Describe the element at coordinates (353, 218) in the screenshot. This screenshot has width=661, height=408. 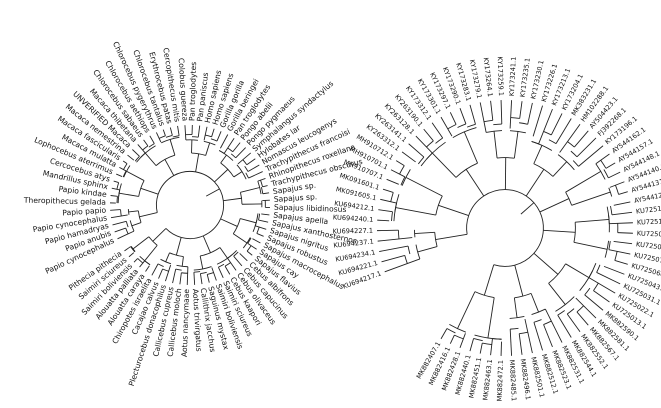
I see `tip-label: KU694240.1` at that location.